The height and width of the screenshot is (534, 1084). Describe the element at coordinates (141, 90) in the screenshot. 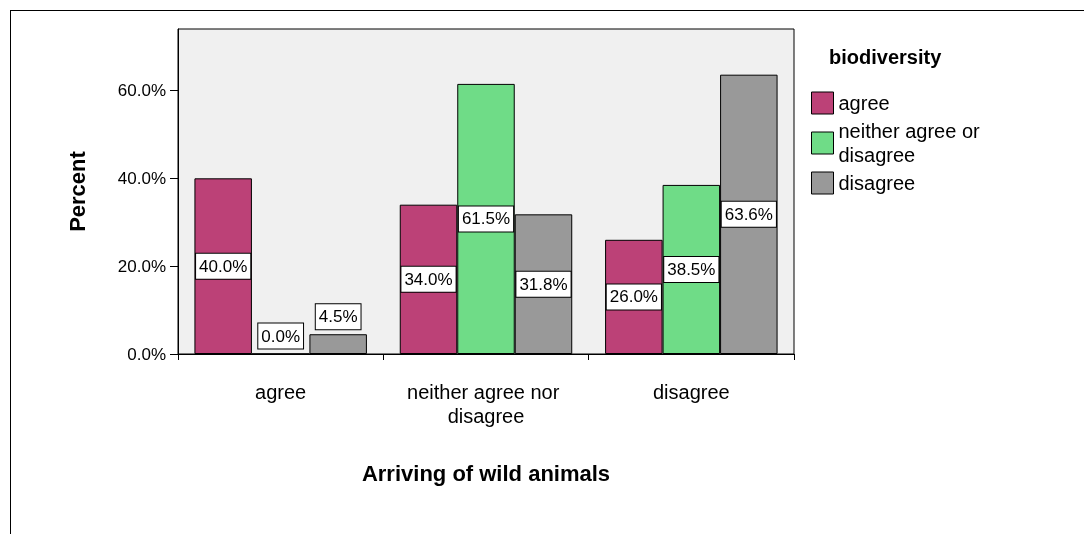

I see `y-tick-label: 60.0%` at that location.